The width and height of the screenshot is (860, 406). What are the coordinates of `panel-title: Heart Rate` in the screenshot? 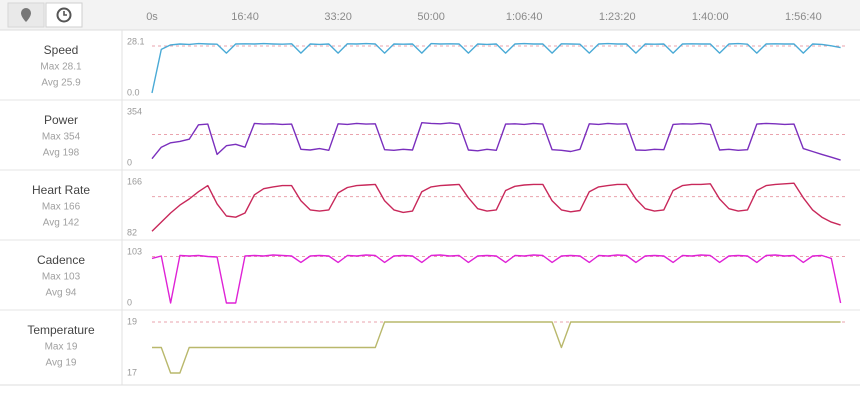 It's located at (61, 190).